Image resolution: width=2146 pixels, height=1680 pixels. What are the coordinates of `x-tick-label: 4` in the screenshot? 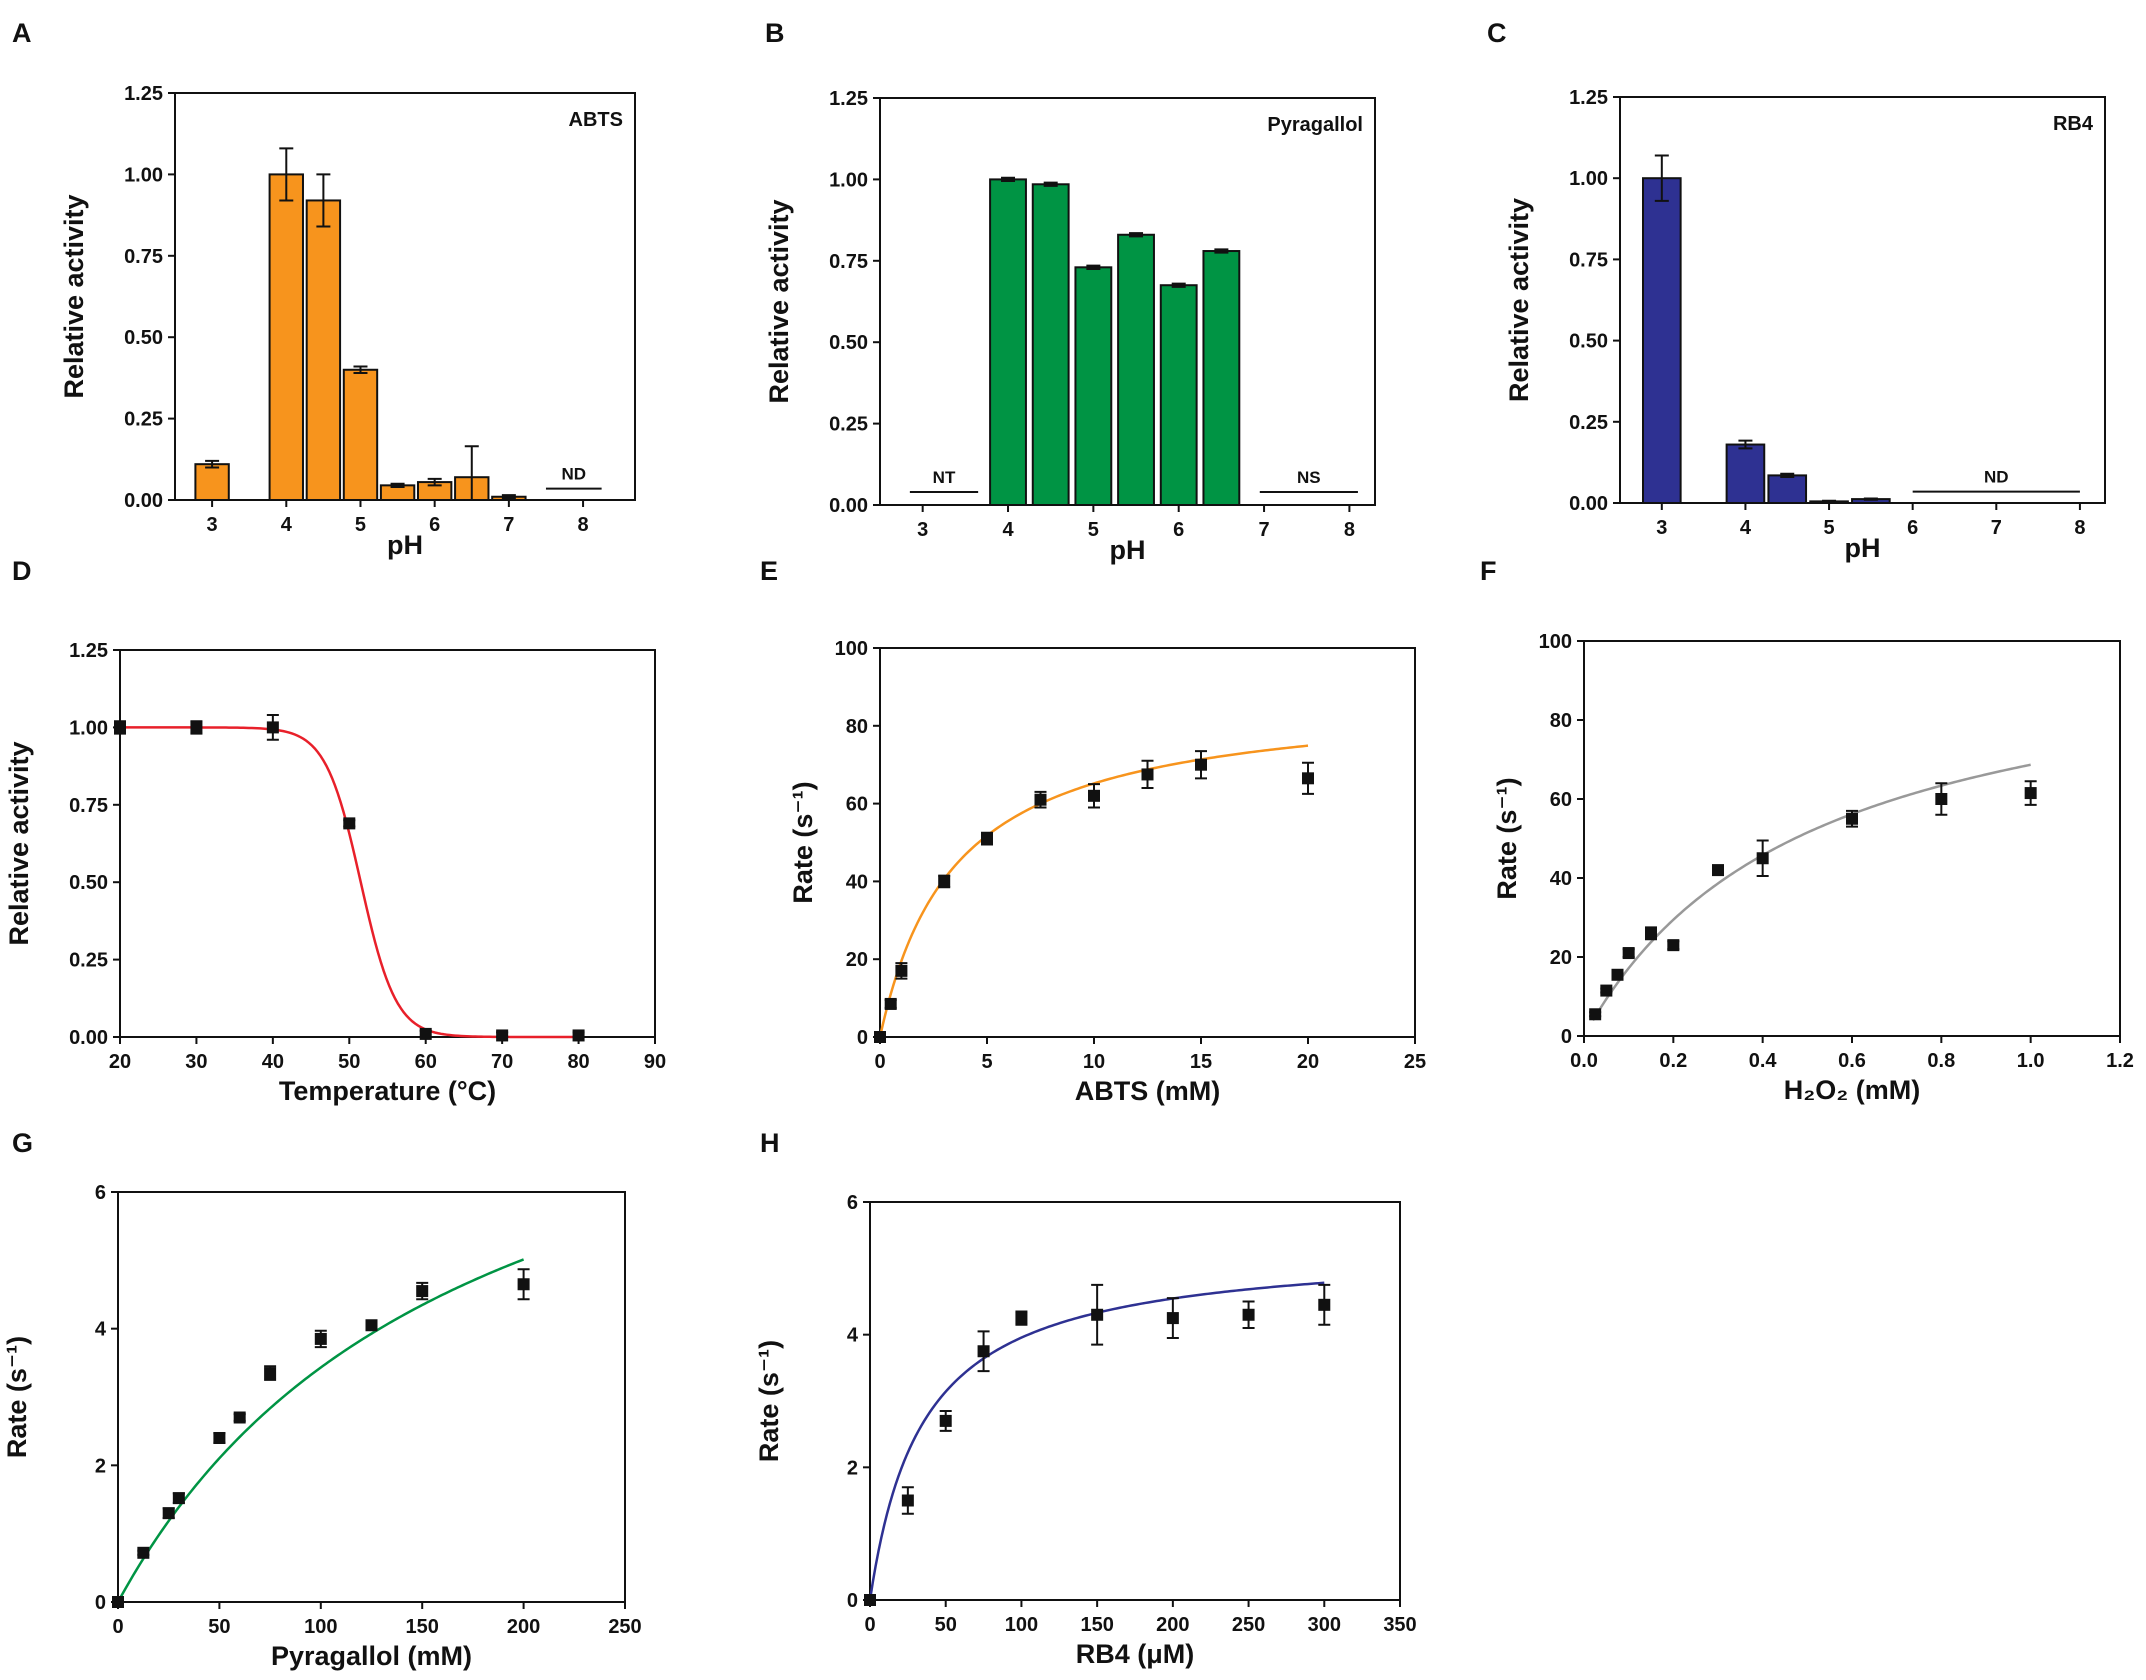 It's located at (1008, 530).